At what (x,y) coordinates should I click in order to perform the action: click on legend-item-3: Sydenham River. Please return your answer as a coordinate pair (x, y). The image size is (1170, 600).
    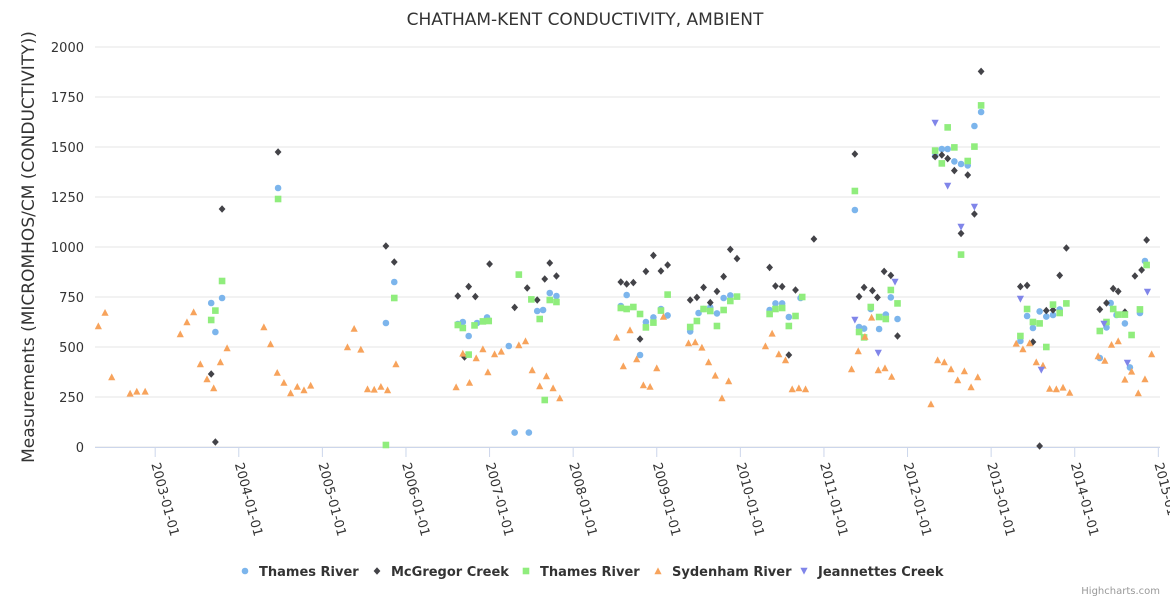
    Looking at the image, I should click on (723, 572).